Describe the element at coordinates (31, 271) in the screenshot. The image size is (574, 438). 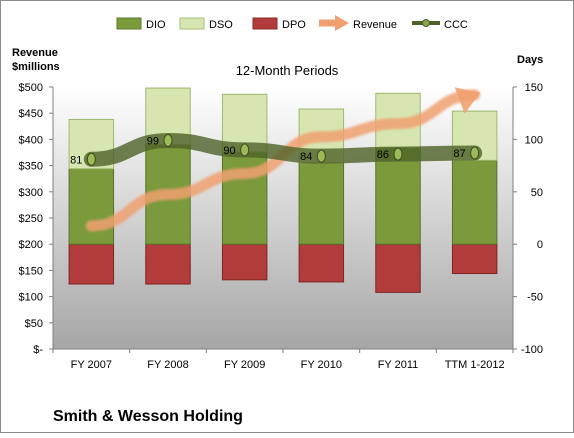
I see `left-tick-label: $150` at that location.